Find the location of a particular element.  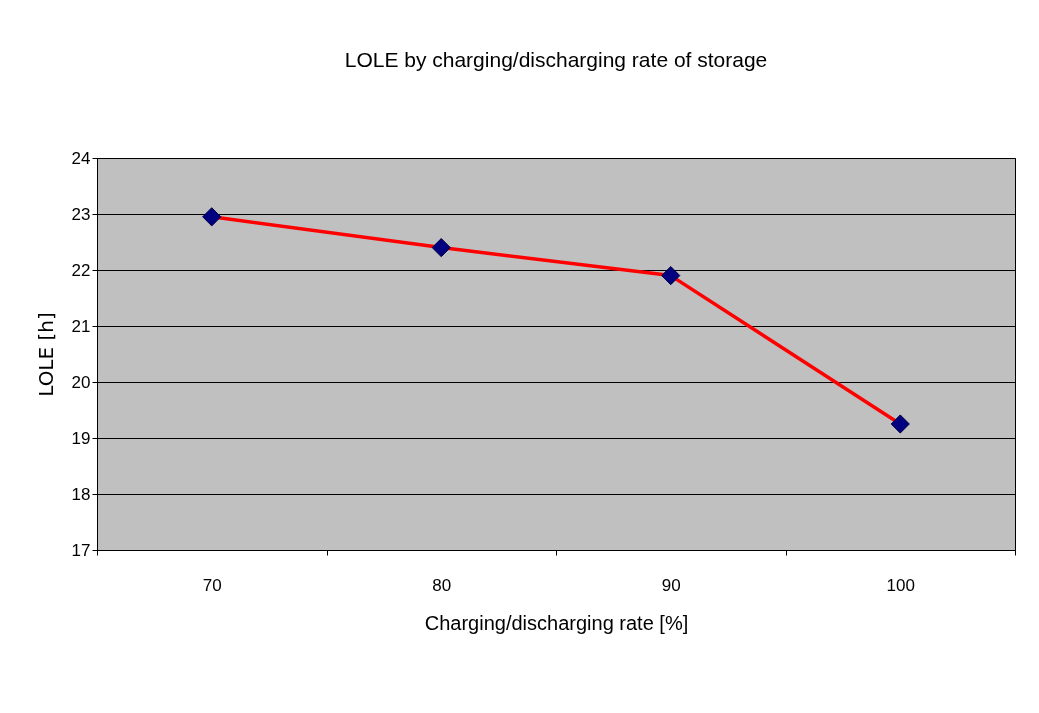

y-tick-label: 20 is located at coordinates (81, 382).